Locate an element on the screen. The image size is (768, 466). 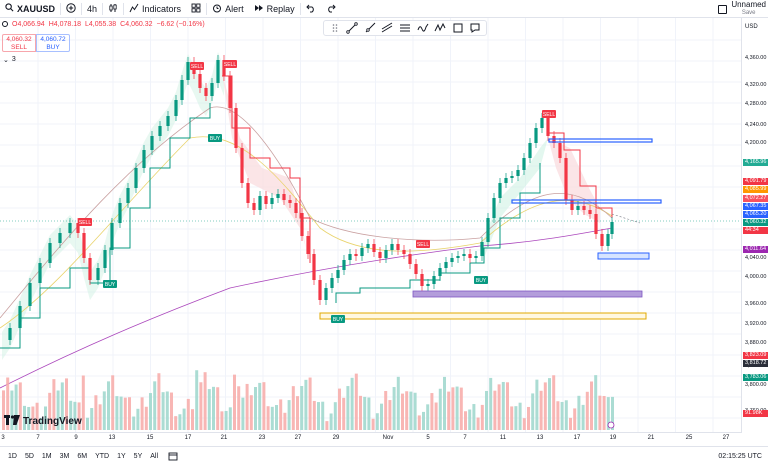
range-button-3m: 3M is located at coordinates (64, 456).